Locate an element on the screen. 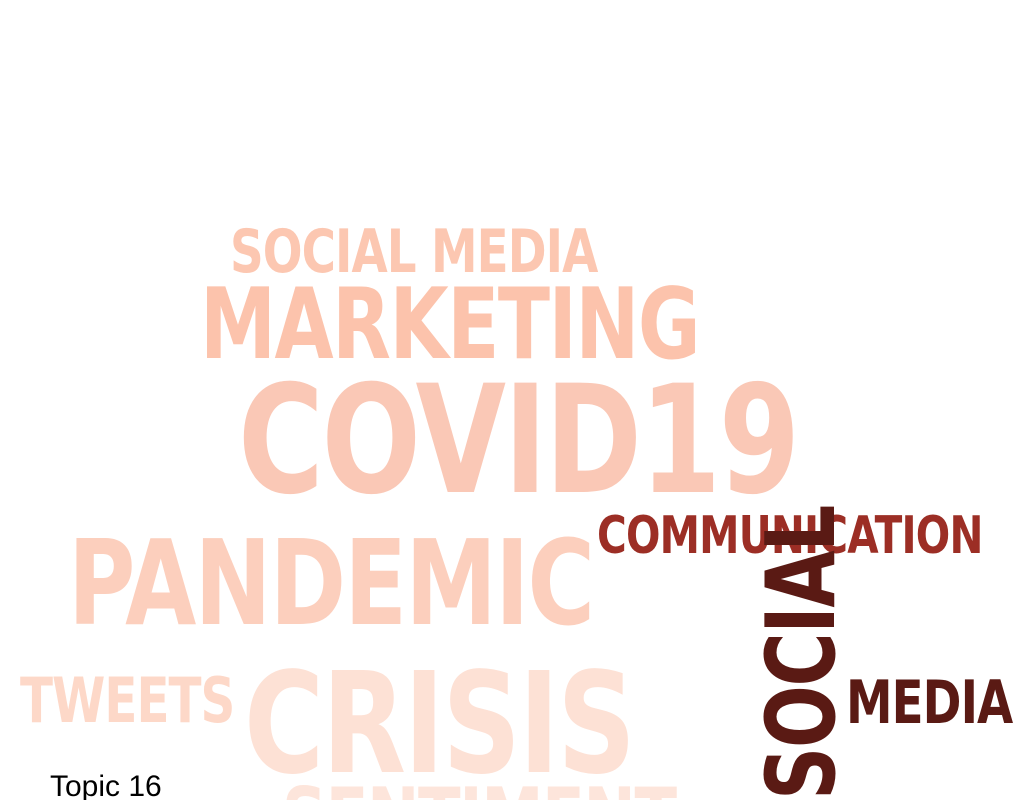 Image resolution: width=1024 pixels, height=800 pixels. word-media: MEDIA is located at coordinates (929, 703).